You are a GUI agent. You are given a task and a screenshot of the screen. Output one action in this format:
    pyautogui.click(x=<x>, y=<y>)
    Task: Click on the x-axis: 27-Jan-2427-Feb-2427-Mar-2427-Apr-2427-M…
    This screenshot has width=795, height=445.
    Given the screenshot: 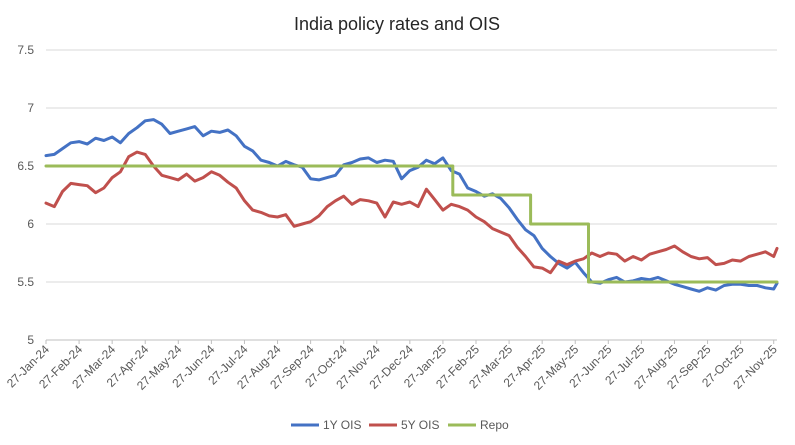 What is the action you would take?
    pyautogui.click(x=392, y=366)
    